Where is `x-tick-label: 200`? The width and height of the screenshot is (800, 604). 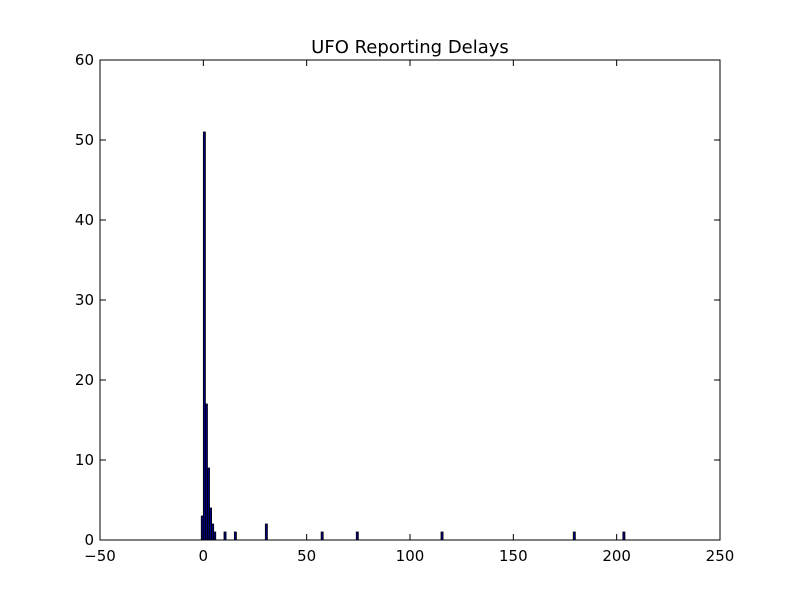
x-tick-label: 200 is located at coordinates (616, 556).